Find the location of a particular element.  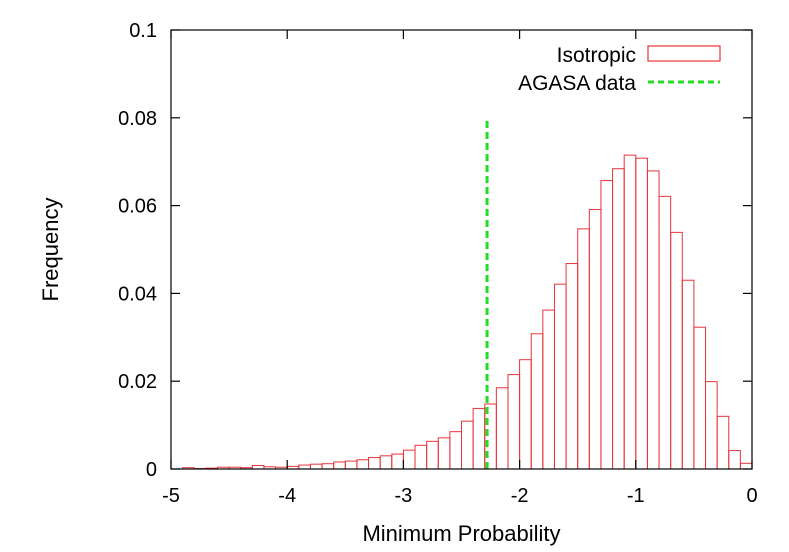

legend-swatch-isotropic is located at coordinates (684, 53).